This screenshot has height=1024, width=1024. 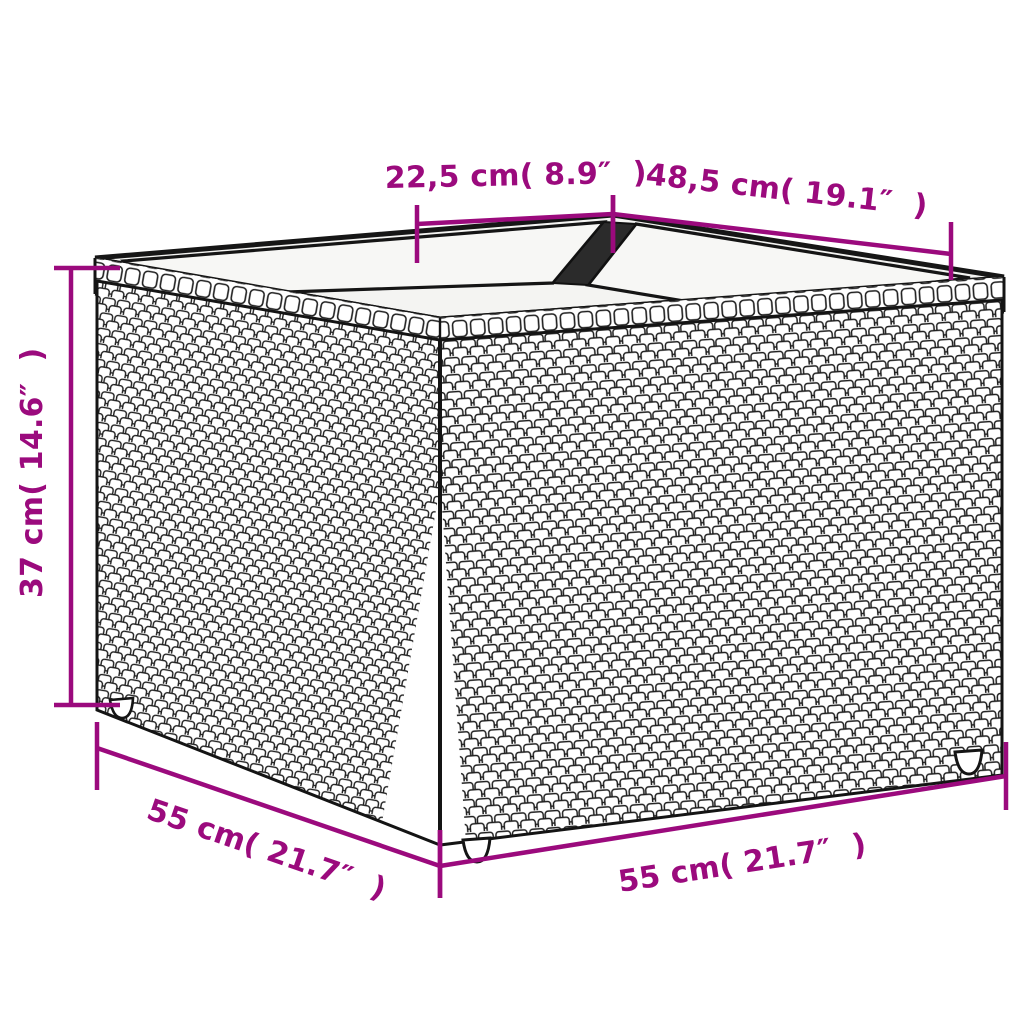 What do you see at coordinates (968, 762) in the screenshot?
I see `foot-front-right` at bounding box center [968, 762].